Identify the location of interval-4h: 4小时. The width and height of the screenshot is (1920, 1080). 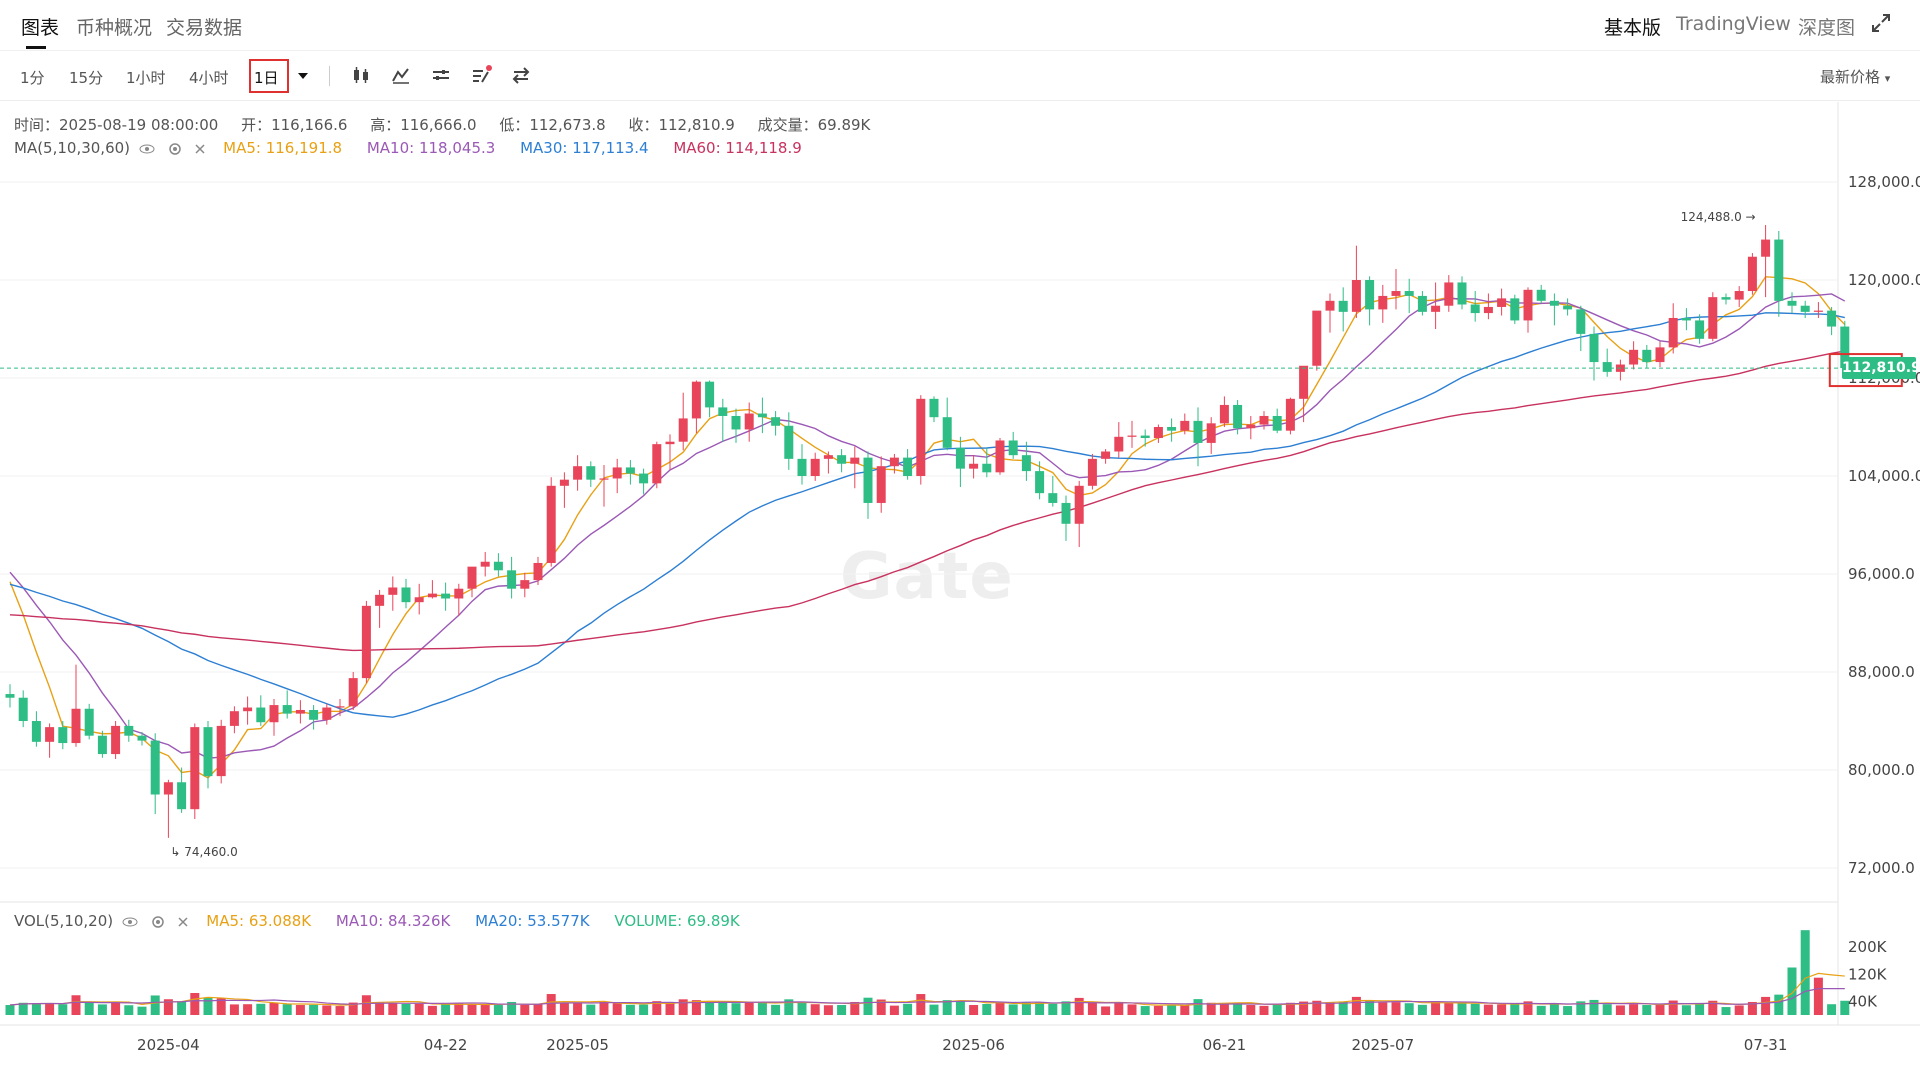
(209, 78).